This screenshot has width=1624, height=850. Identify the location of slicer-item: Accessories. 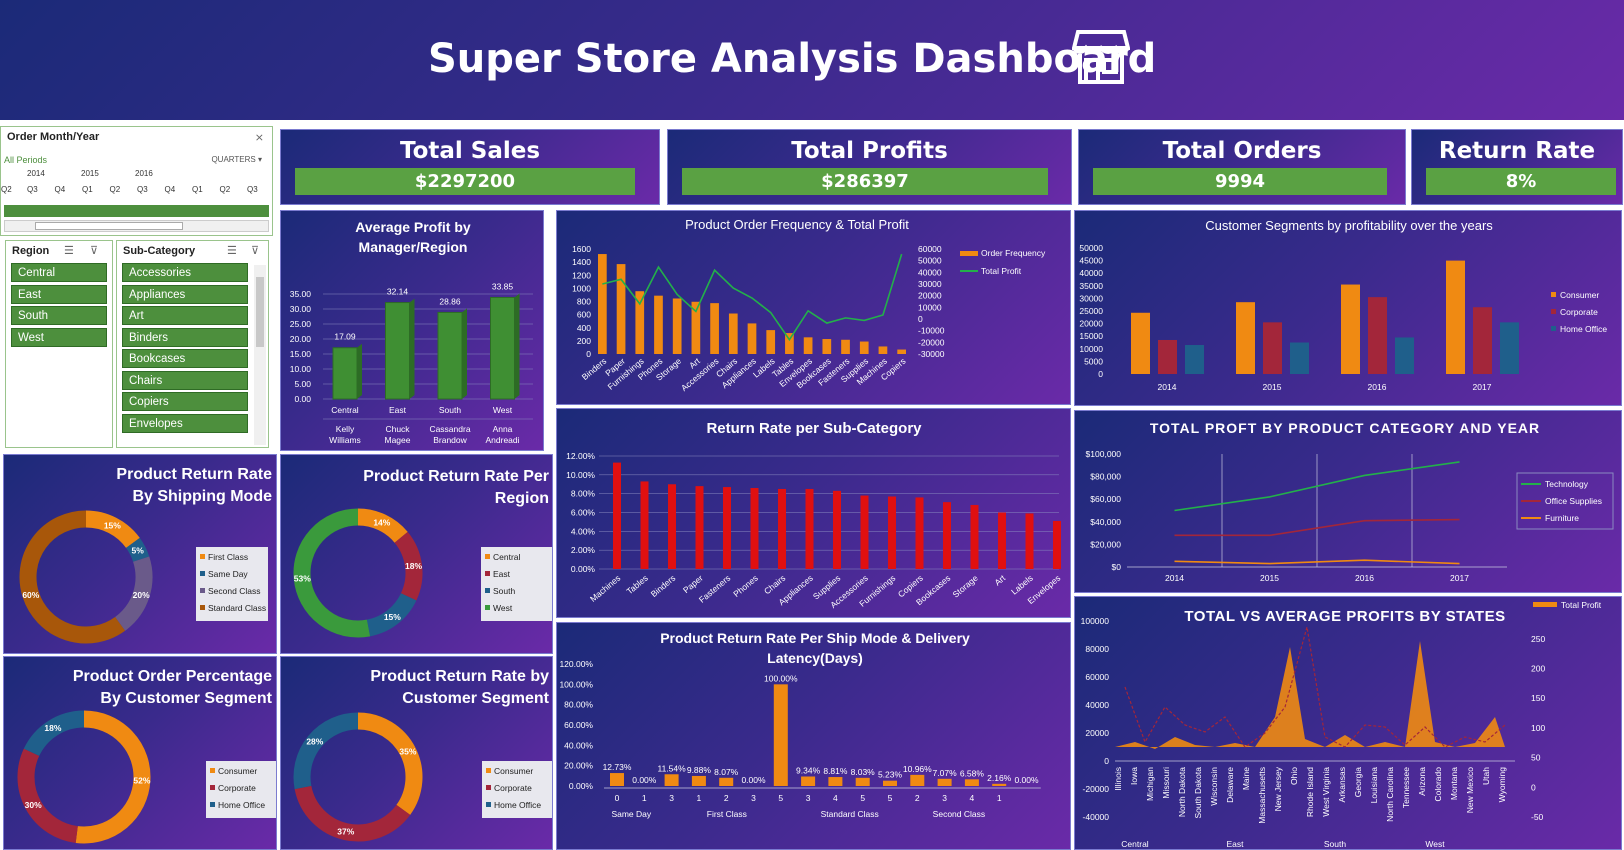
(185, 272).